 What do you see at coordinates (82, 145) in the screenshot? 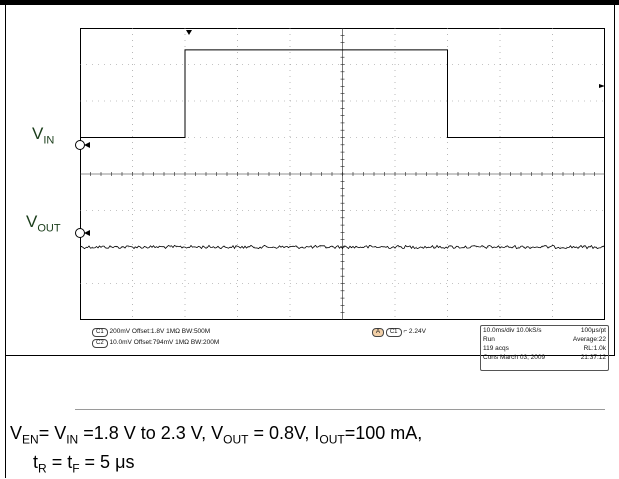
I see `ch1-ground-marker` at bounding box center [82, 145].